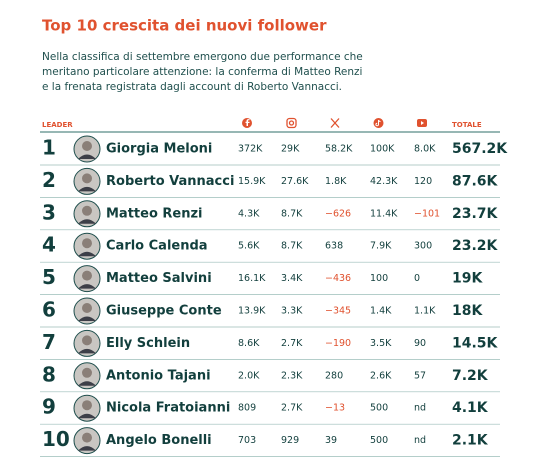 This screenshot has height=466, width=534. I want to click on platform-value: 29K, so click(290, 149).